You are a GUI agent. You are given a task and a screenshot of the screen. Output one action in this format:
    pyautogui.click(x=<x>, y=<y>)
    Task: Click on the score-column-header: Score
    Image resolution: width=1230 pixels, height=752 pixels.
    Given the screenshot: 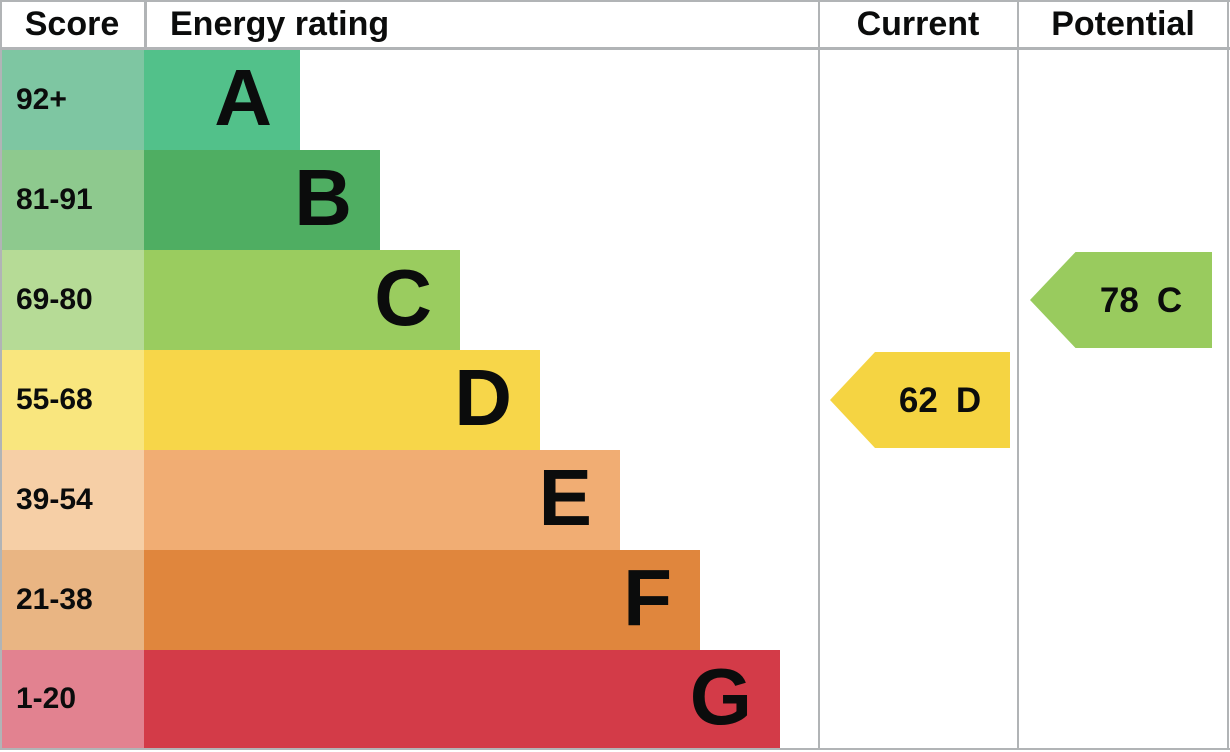 What is the action you would take?
    pyautogui.click(x=72, y=24)
    